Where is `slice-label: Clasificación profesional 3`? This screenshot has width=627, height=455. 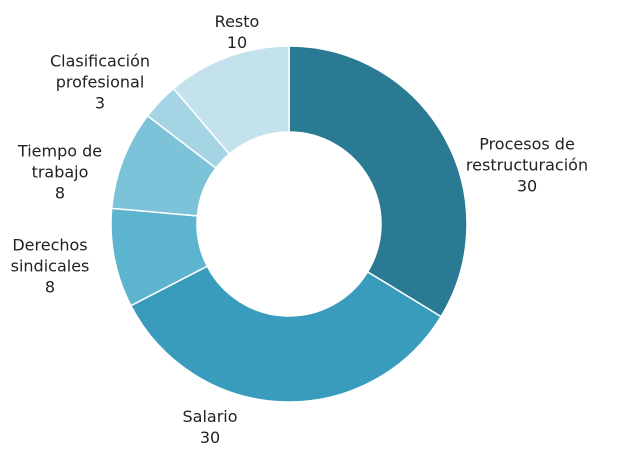 slice-label: Clasificación profesional 3 is located at coordinates (100, 82).